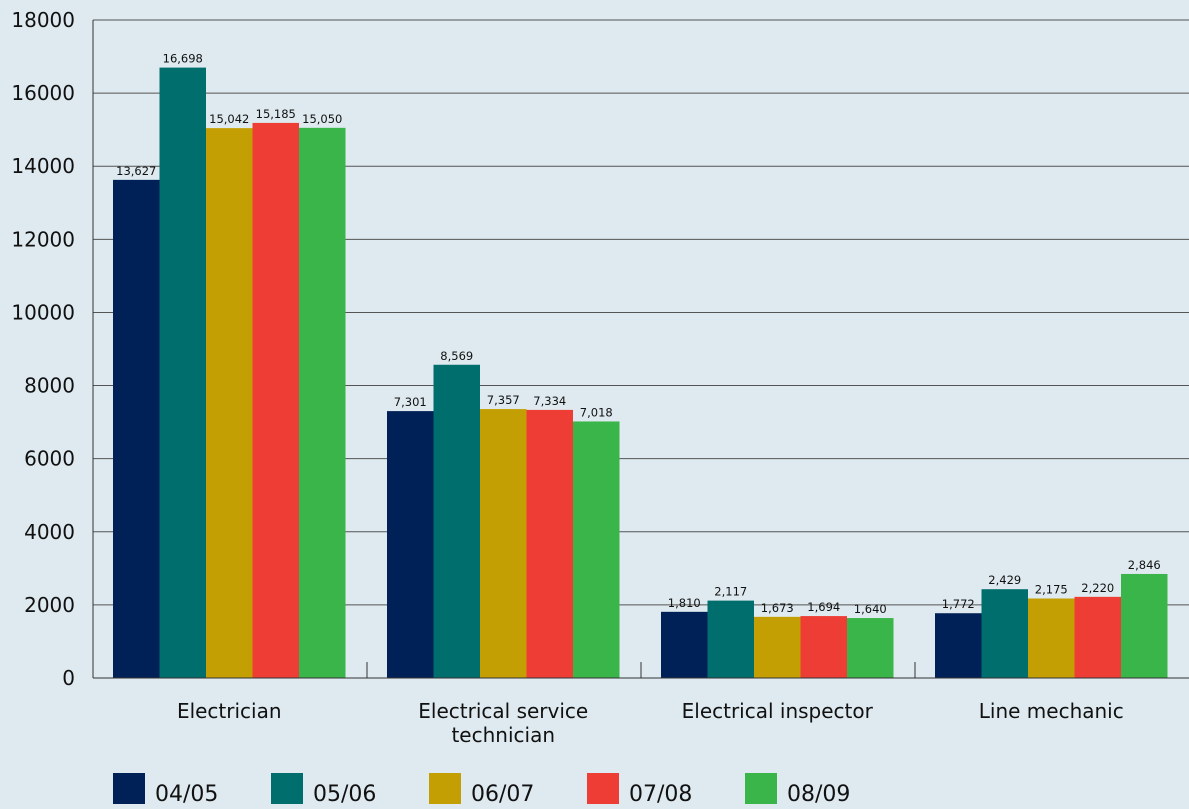 This screenshot has height=809, width=1189. I want to click on data-label: 2,429, so click(1004, 580).